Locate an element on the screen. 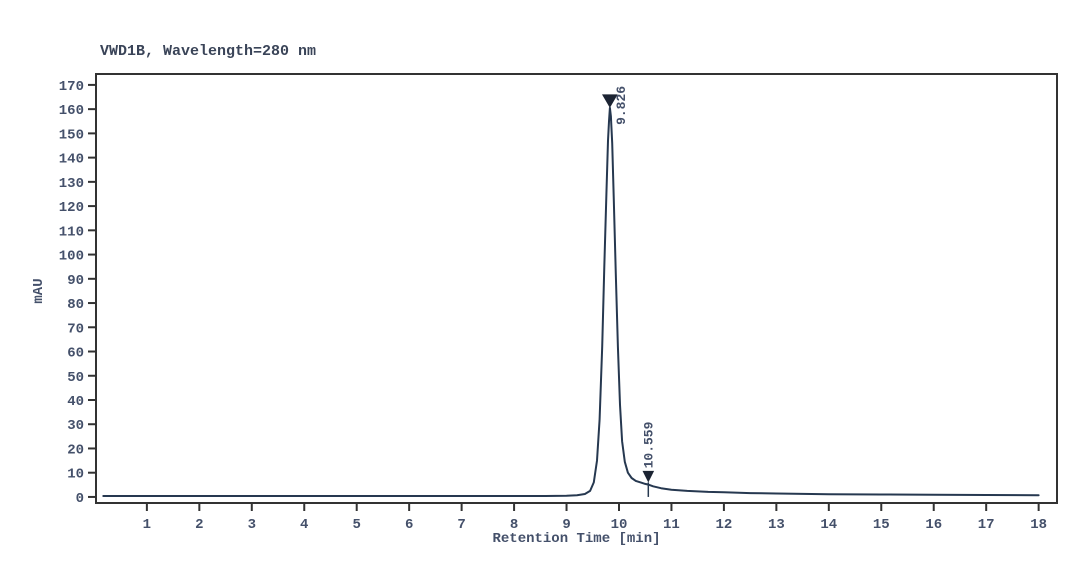 The image size is (1078, 566). x-tick-label: 13 is located at coordinates (776, 525).